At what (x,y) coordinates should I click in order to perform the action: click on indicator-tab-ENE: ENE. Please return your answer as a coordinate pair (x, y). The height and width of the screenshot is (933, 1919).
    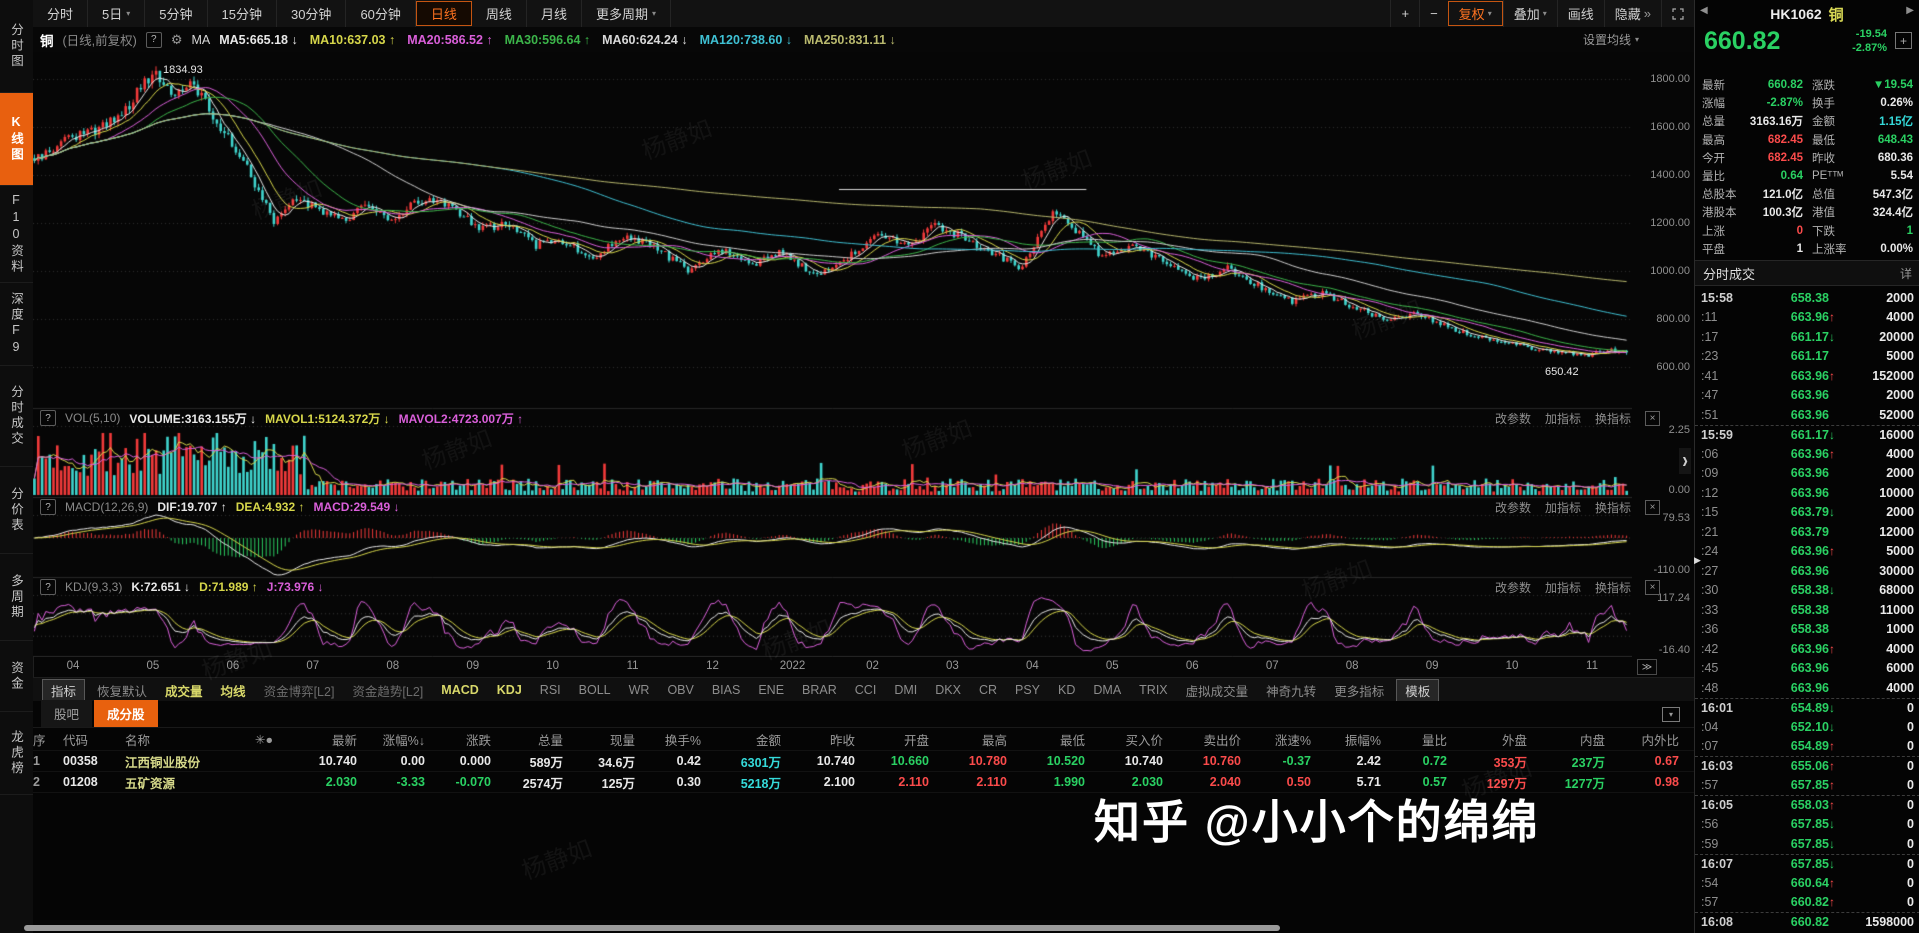
    Looking at the image, I should click on (771, 690).